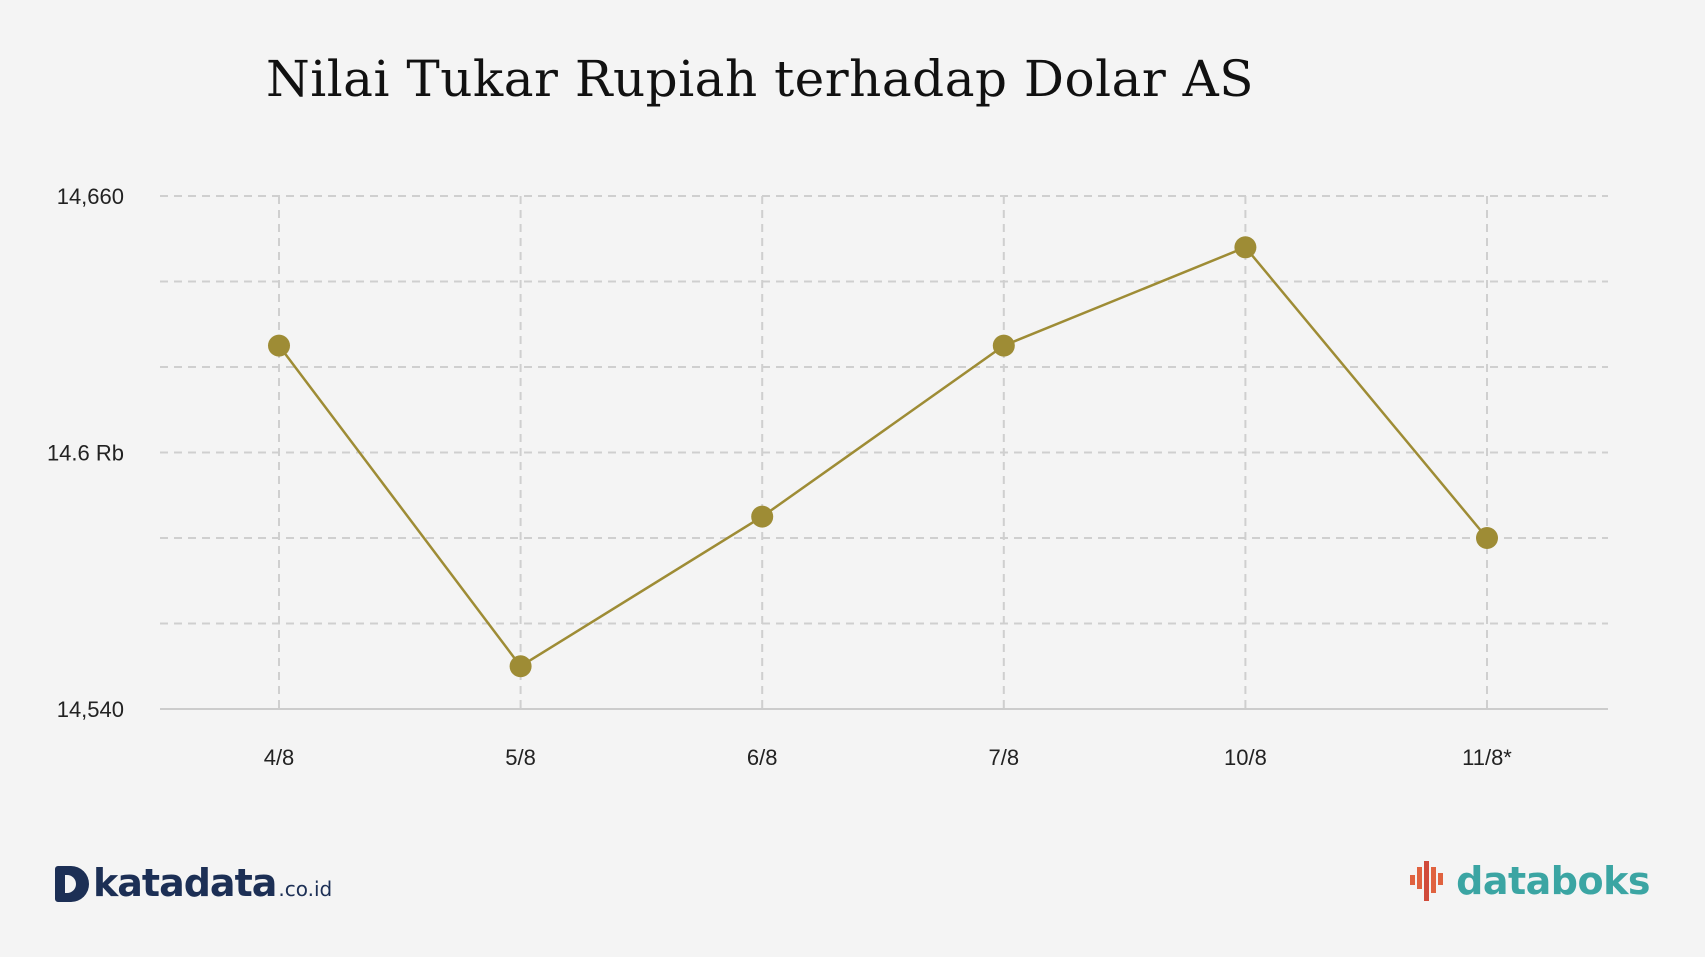  I want to click on y-tick-label: 14,540, so click(90, 709).